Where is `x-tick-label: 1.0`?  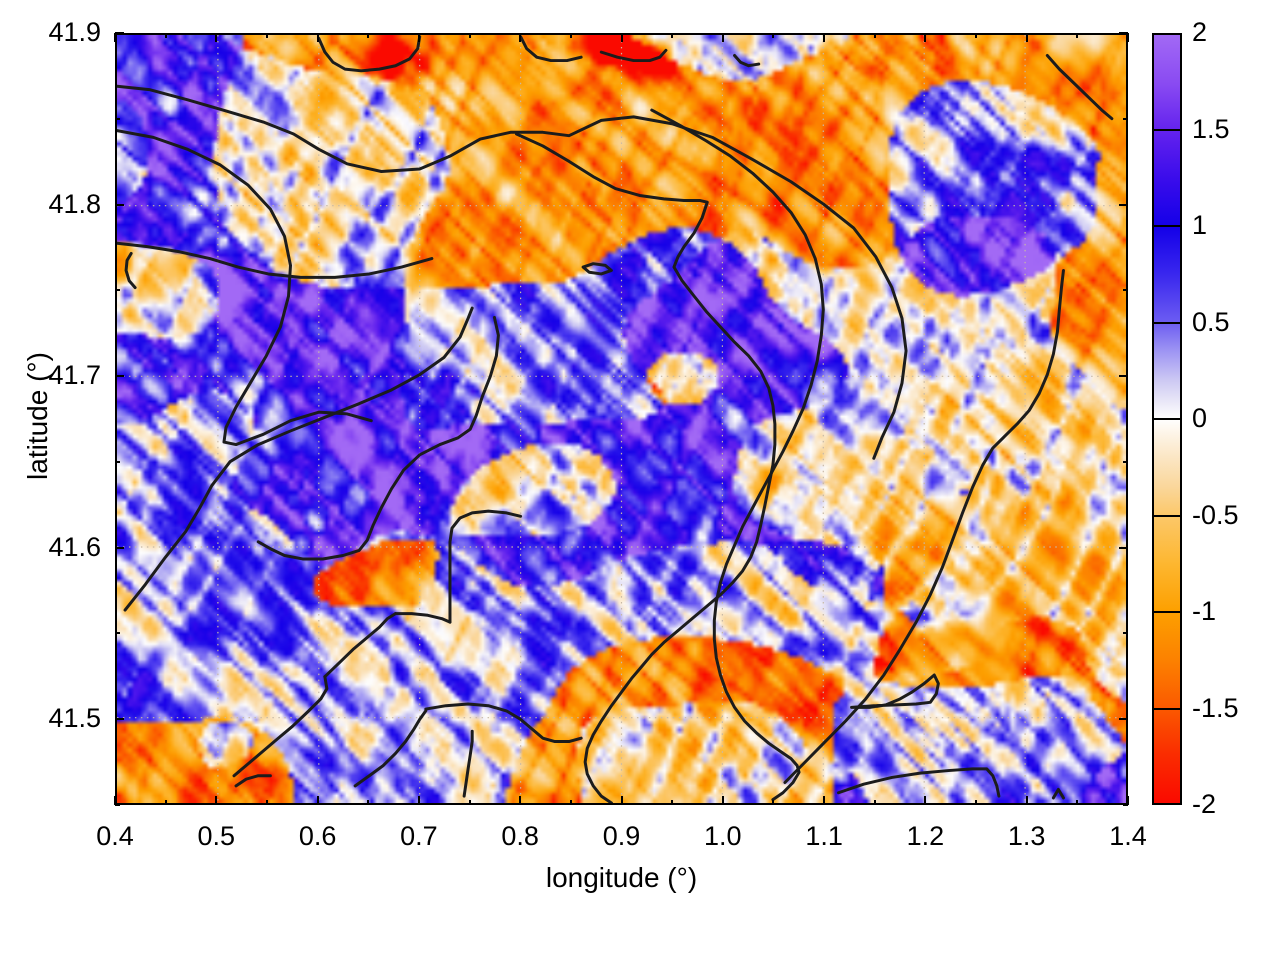
x-tick-label: 1.0 is located at coordinates (723, 836).